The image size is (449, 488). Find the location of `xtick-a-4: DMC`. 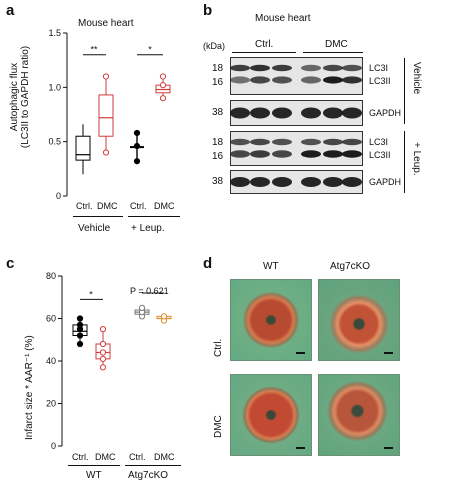

xtick-a-4: DMC is located at coordinates (164, 206).